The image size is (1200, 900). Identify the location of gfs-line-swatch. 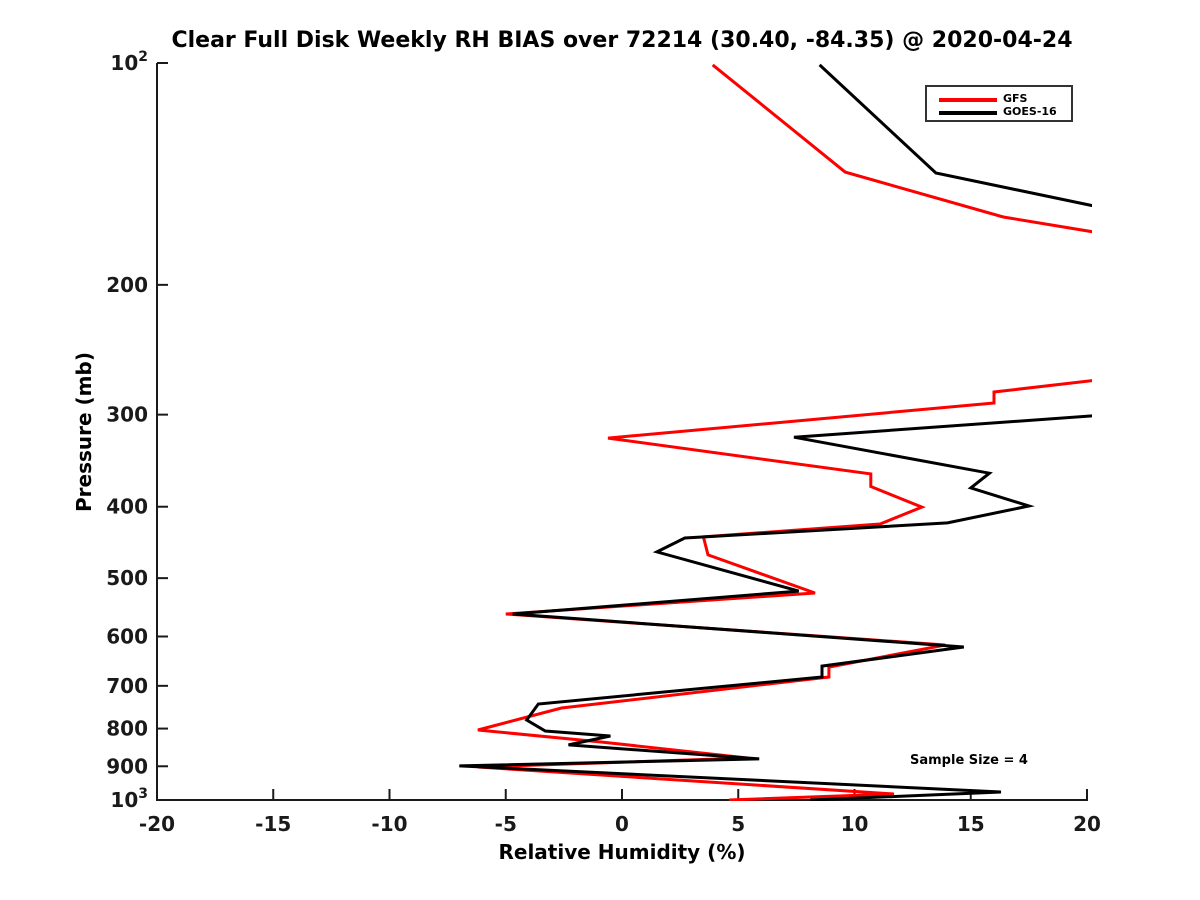
(968, 100).